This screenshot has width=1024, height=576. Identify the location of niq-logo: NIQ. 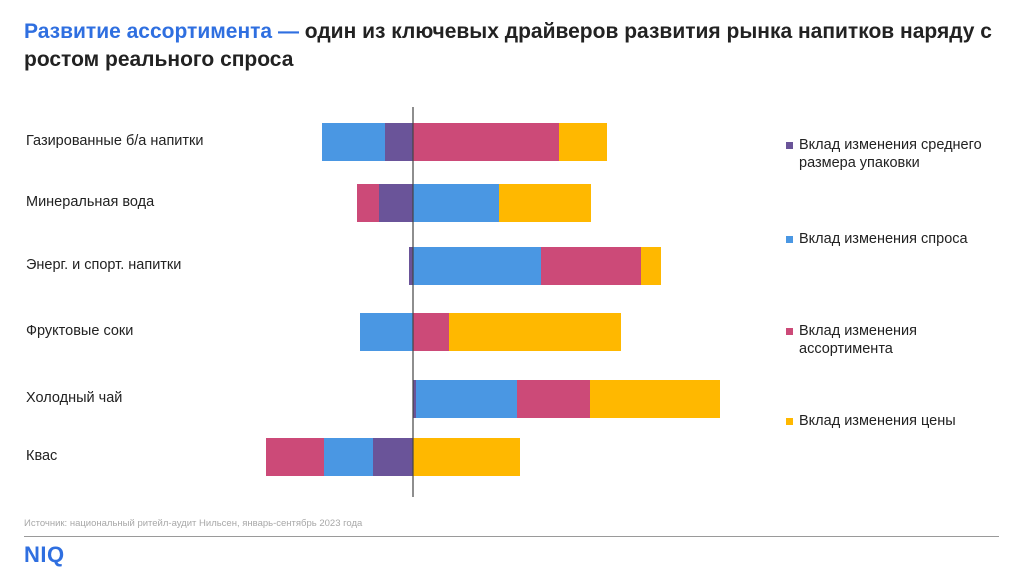
(44, 554).